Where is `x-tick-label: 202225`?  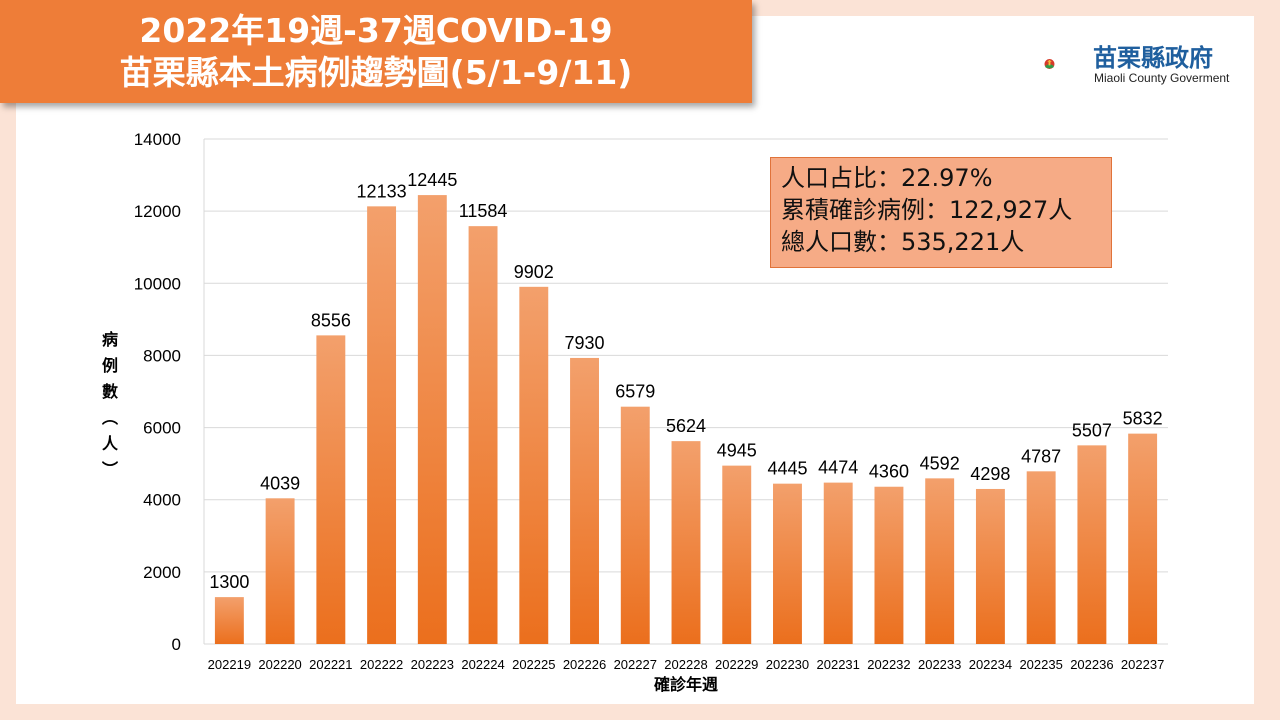 x-tick-label: 202225 is located at coordinates (533, 664).